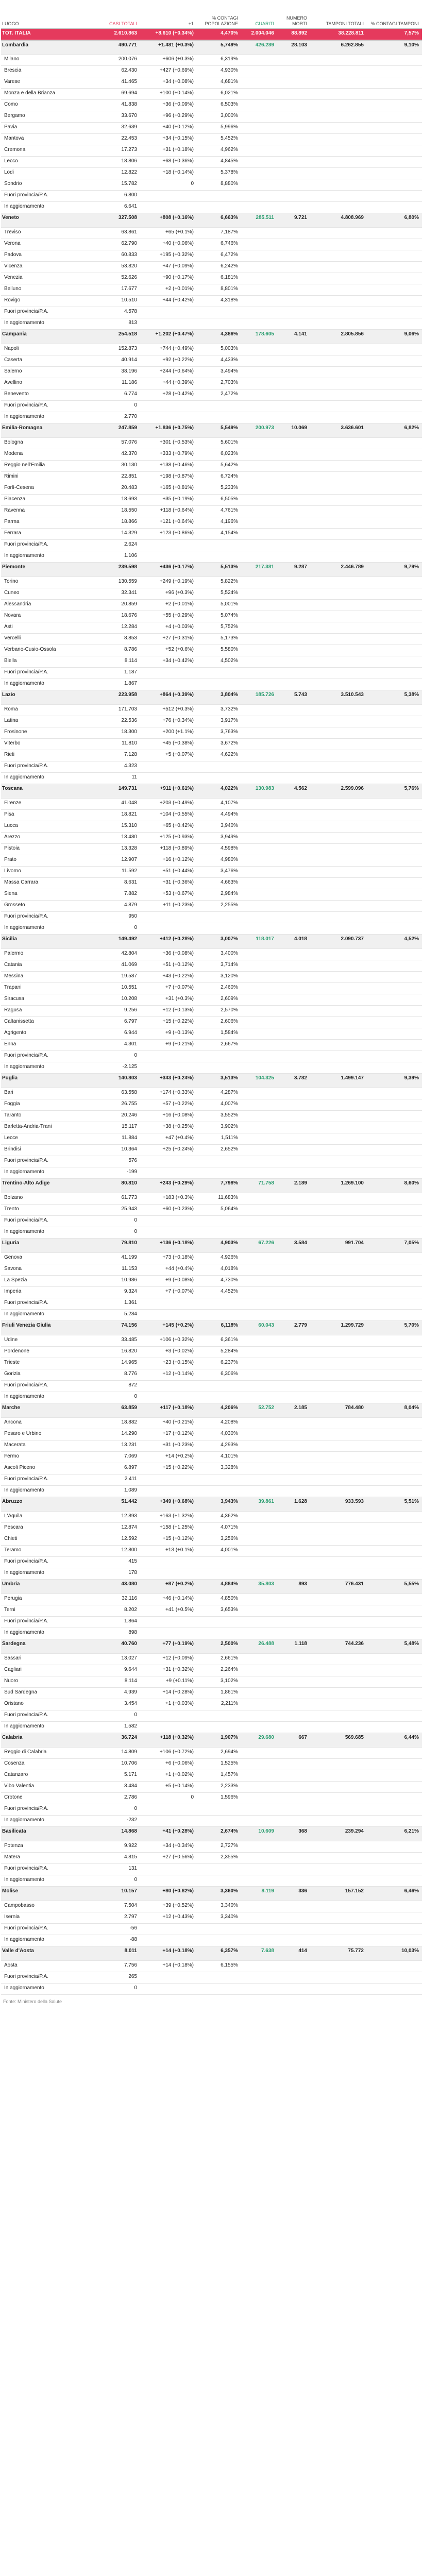 The width and height of the screenshot is (423, 2576). What do you see at coordinates (130, 1951) in the screenshot?
I see `region-cases: 8.011` at bounding box center [130, 1951].